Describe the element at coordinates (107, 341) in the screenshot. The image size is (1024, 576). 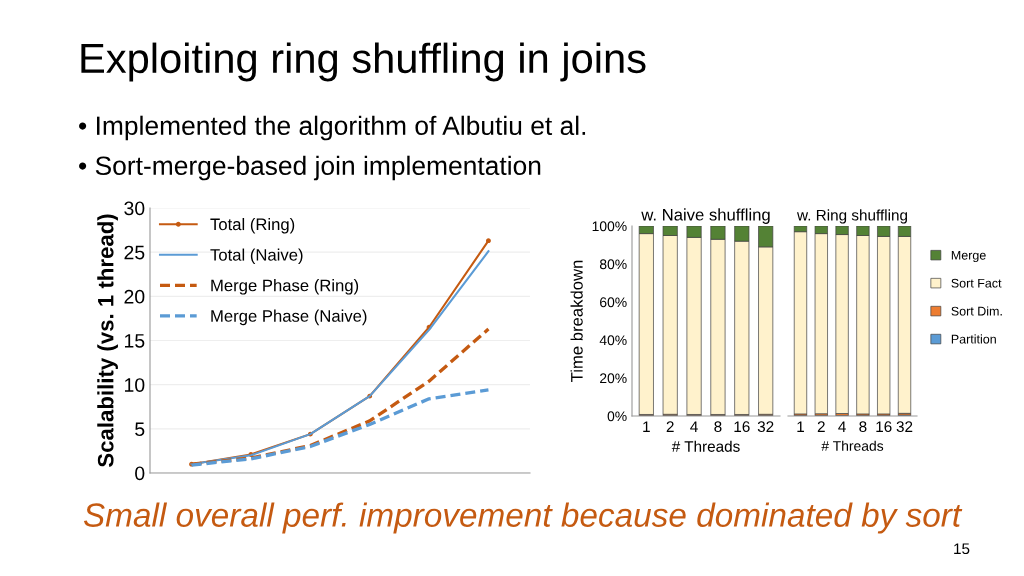
I see `y-axis-title: Scalability (vs. 1 thread)` at that location.